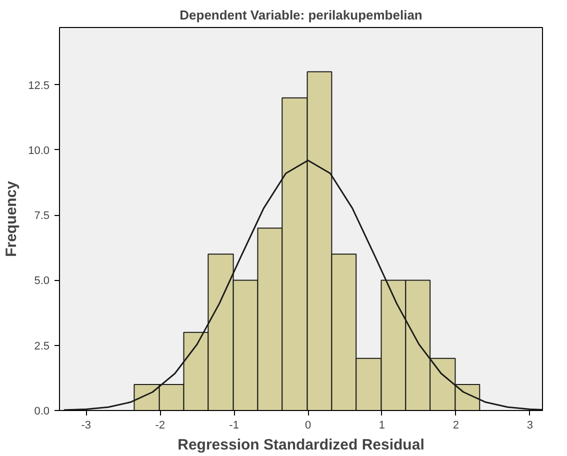 The height and width of the screenshot is (456, 567). What do you see at coordinates (39, 86) in the screenshot?
I see `y-tick-label: 12.5` at bounding box center [39, 86].